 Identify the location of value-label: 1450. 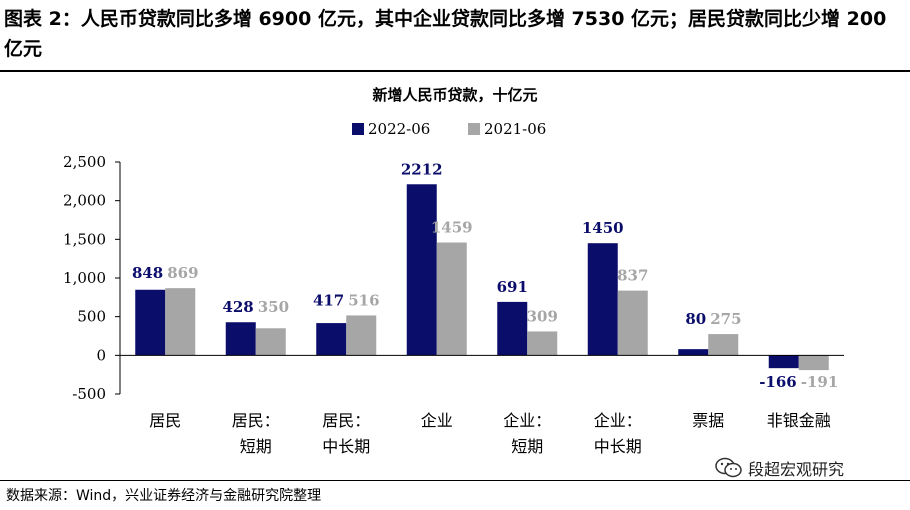
(603, 228).